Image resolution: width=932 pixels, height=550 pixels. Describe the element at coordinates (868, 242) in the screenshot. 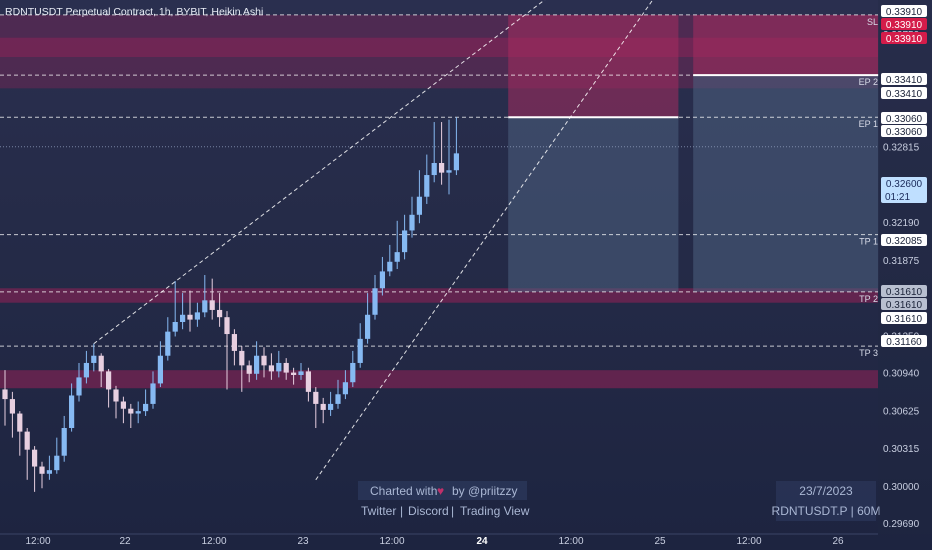

I see `level-label-tp-1: TP 1` at that location.